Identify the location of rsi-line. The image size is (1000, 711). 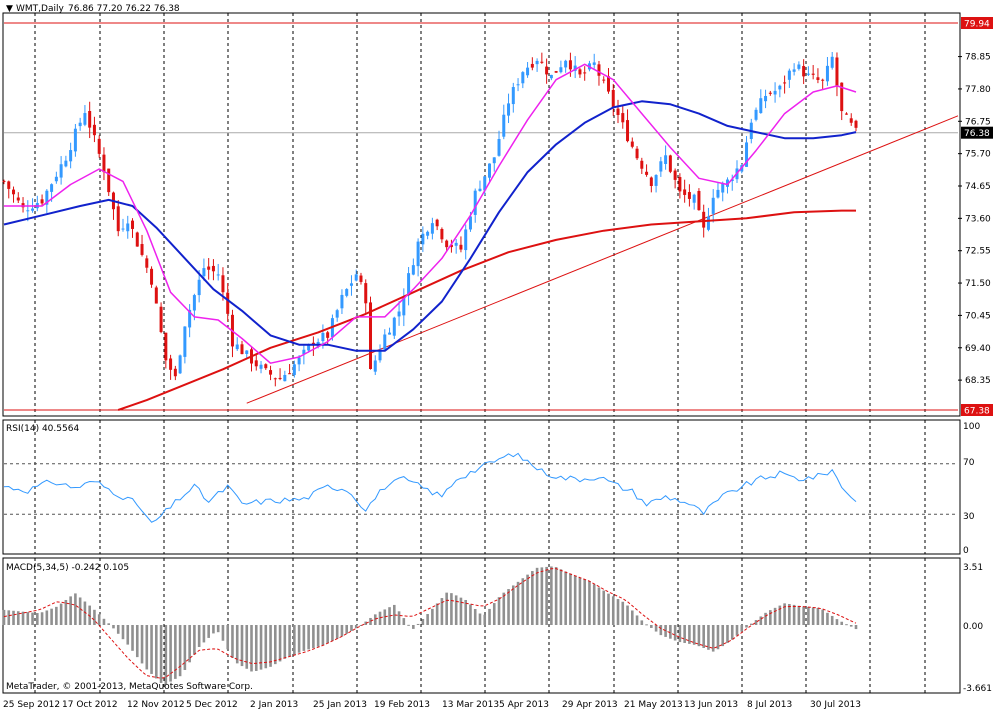
(430, 487).